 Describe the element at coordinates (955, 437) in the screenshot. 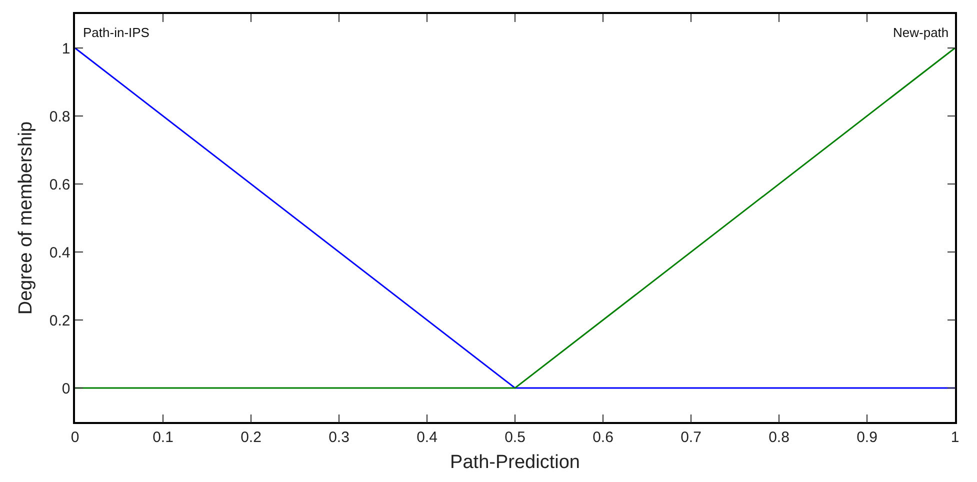

I see `x-tick-label: 1` at that location.